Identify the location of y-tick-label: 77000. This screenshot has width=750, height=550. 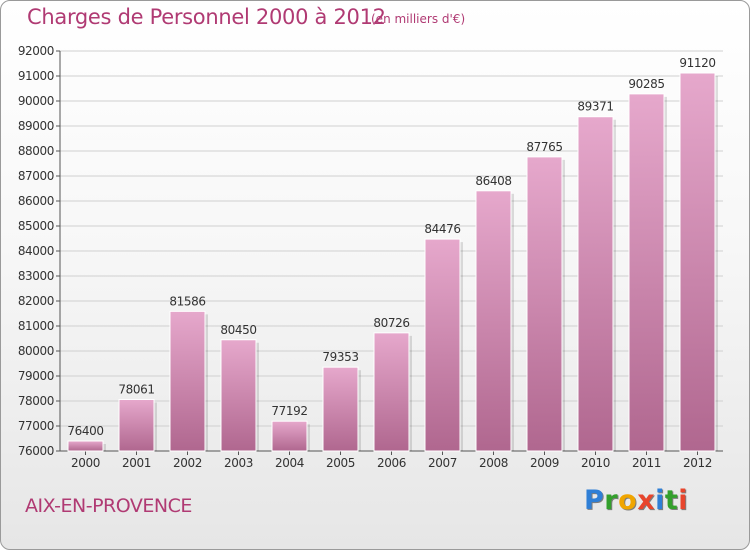
(36, 426).